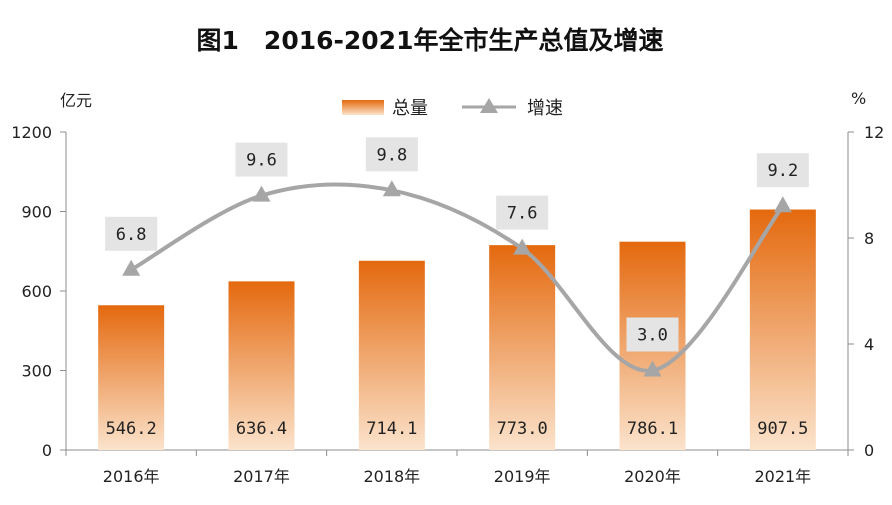  I want to click on right-axis-unit: %, so click(858, 98).